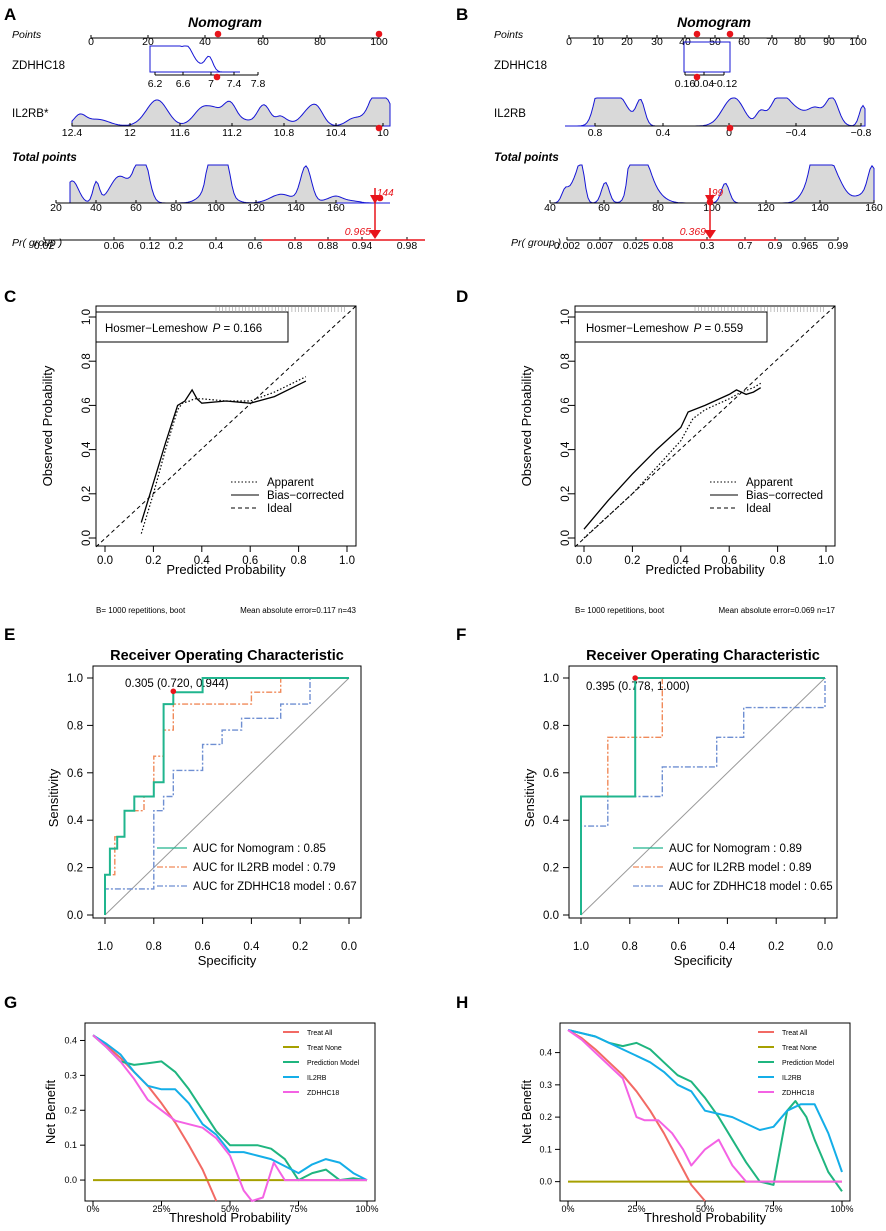 The height and width of the screenshot is (1231, 886). I want to click on pr-group-tick-label: 0.98, so click(407, 246).